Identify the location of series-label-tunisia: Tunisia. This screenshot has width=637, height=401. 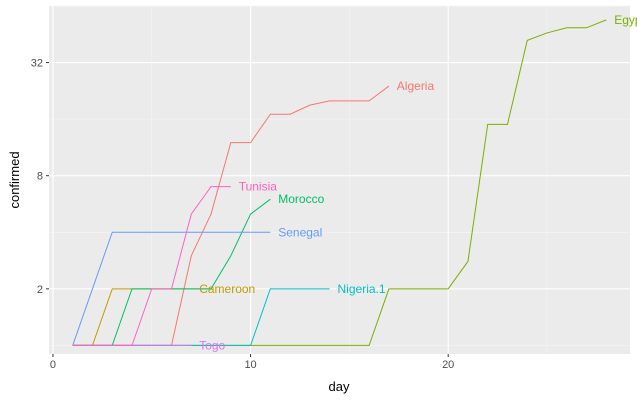
(258, 187).